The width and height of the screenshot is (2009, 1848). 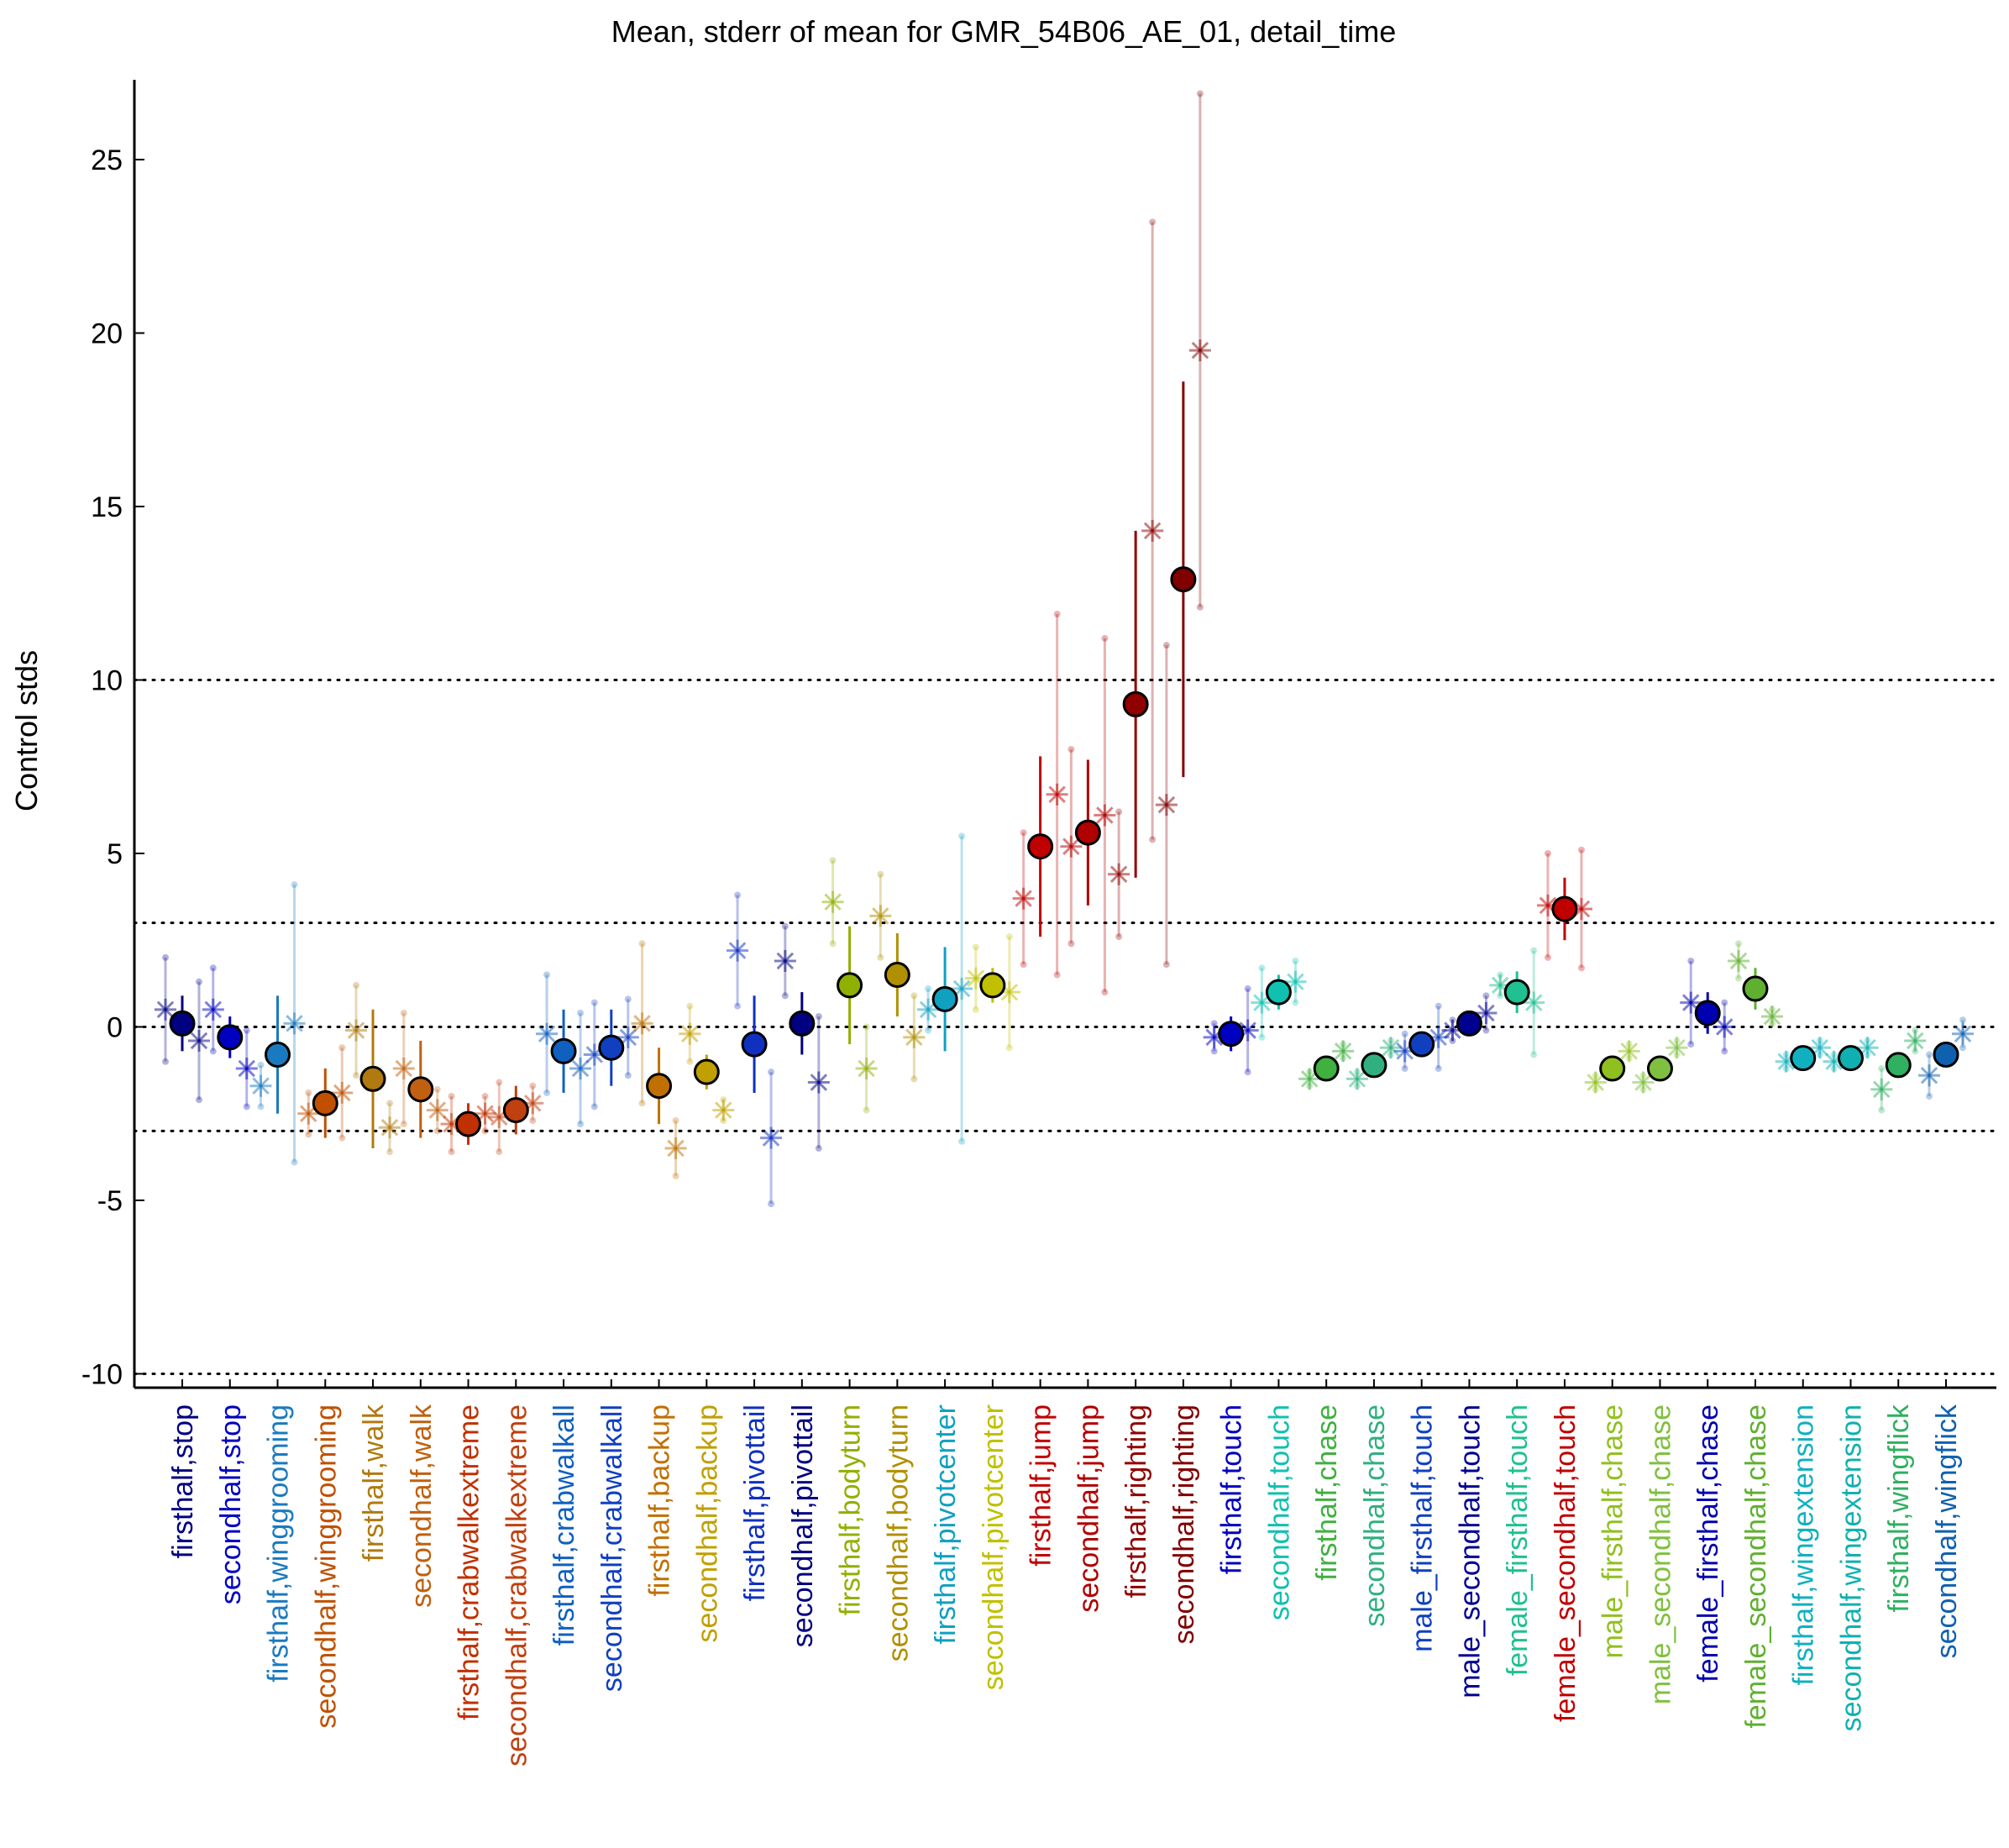 I want to click on x-tick-label: secondhalf,crabwalkextreme, so click(x=516, y=1585).